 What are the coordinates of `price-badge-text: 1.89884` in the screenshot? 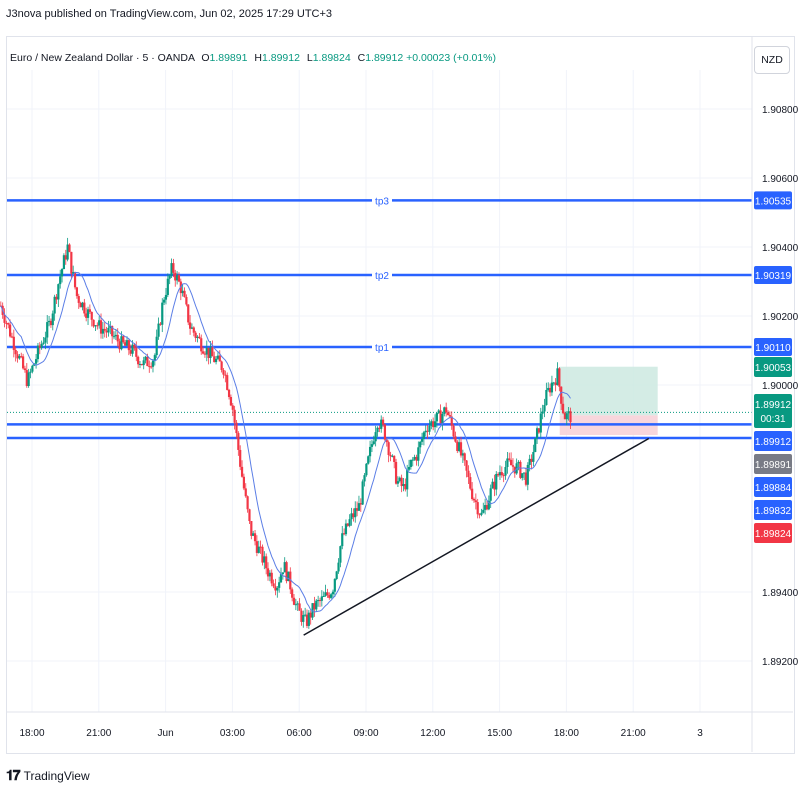 It's located at (773, 488).